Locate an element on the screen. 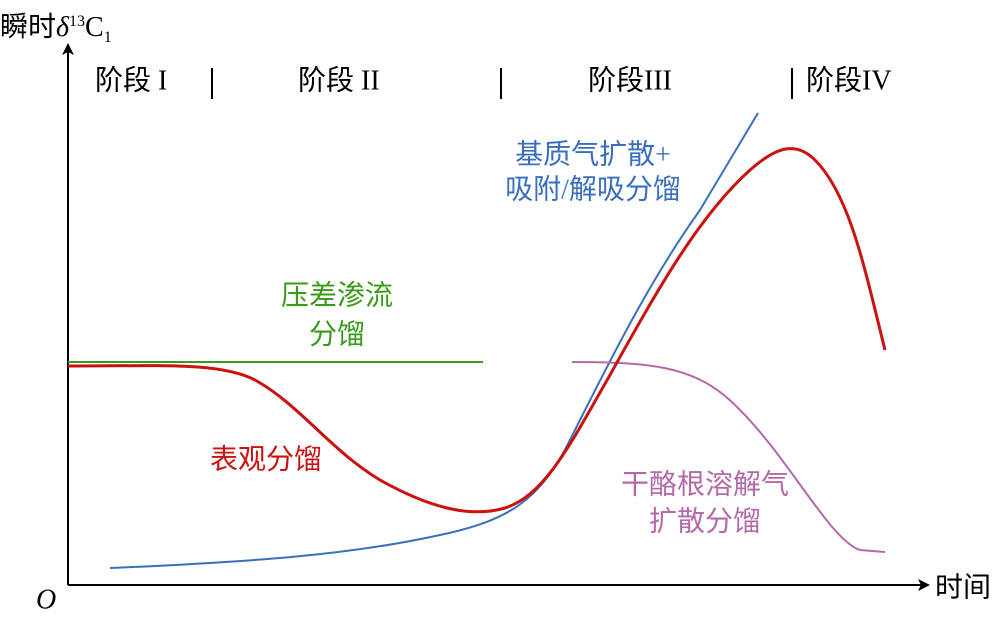 The image size is (1000, 620). y-label-sup: 13 is located at coordinates (77, 21).